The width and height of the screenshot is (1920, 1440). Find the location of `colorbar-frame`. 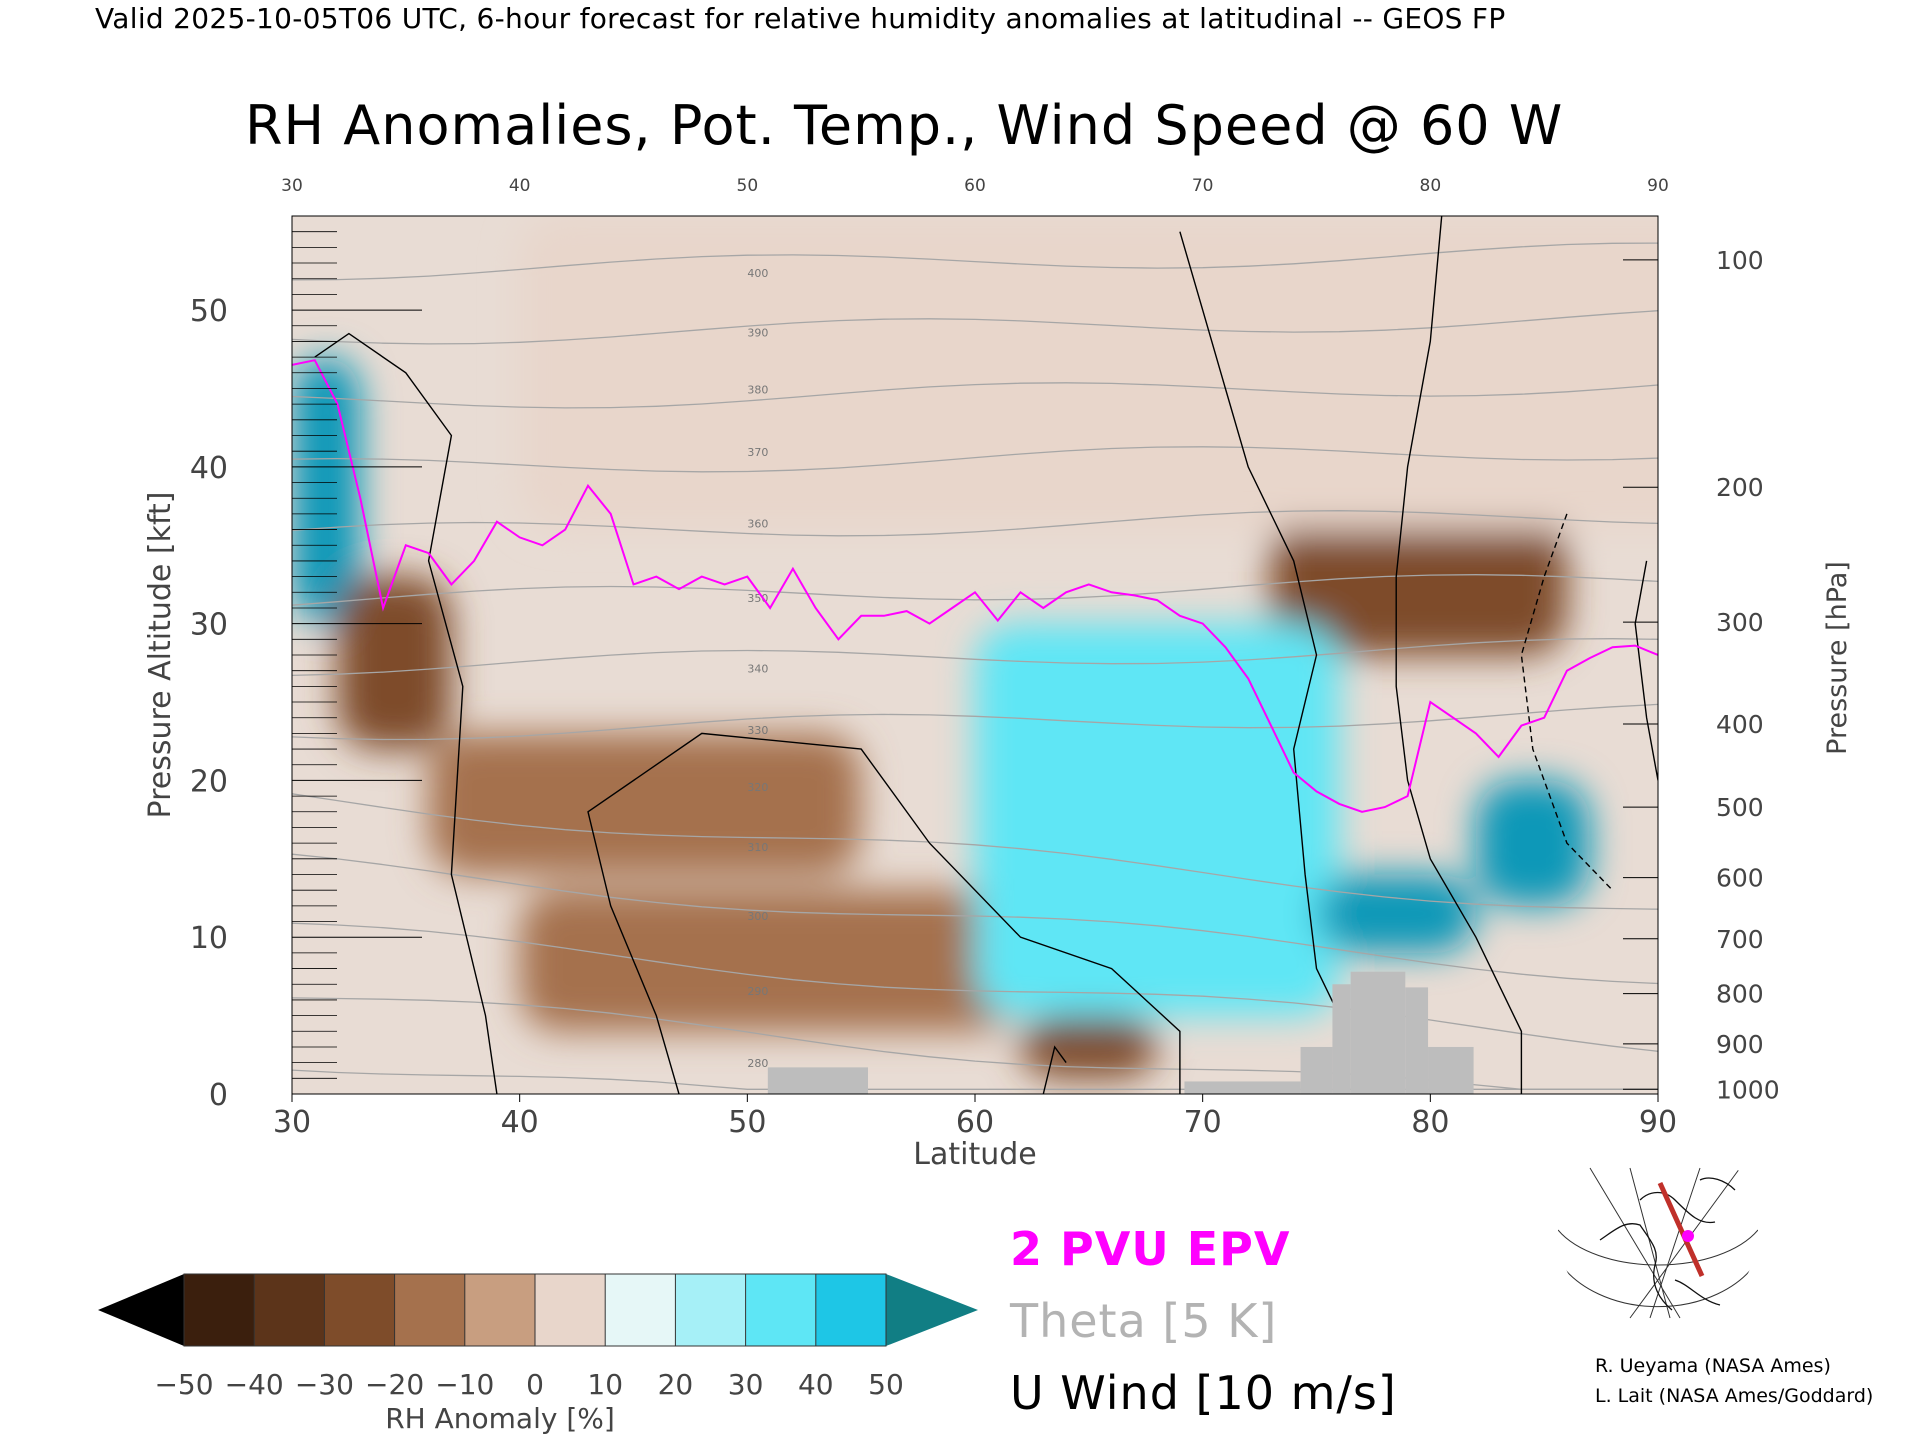

colorbar-frame is located at coordinates (535, 1310).